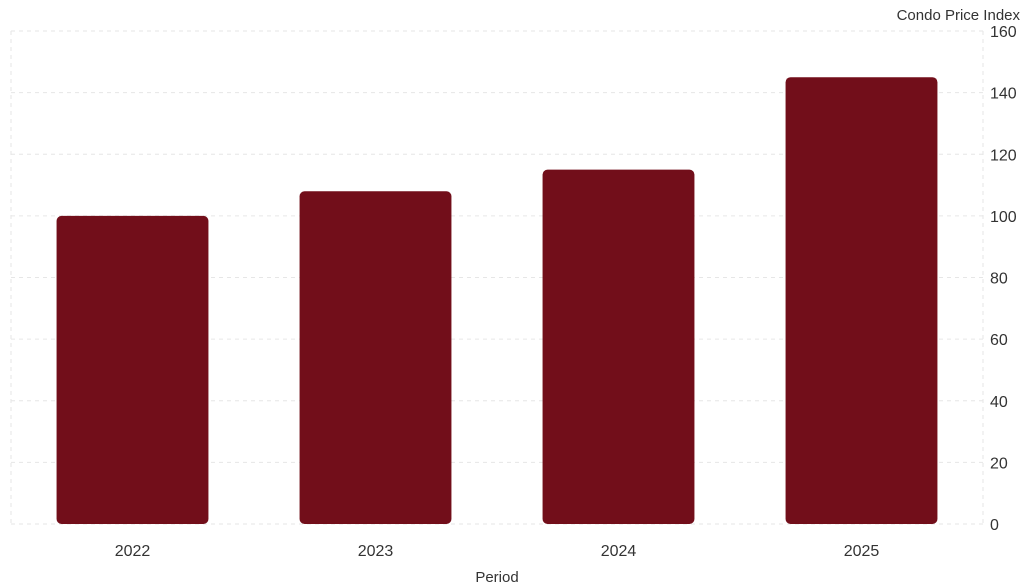  I want to click on bar-2025, so click(861, 300).